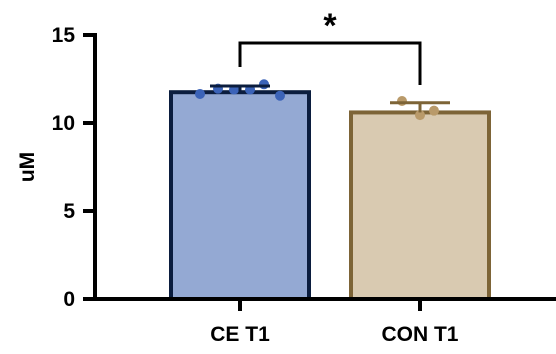 Image resolution: width=556 pixels, height=354 pixels. I want to click on x-labels-layer: CE T1 CON T1, so click(334, 322).